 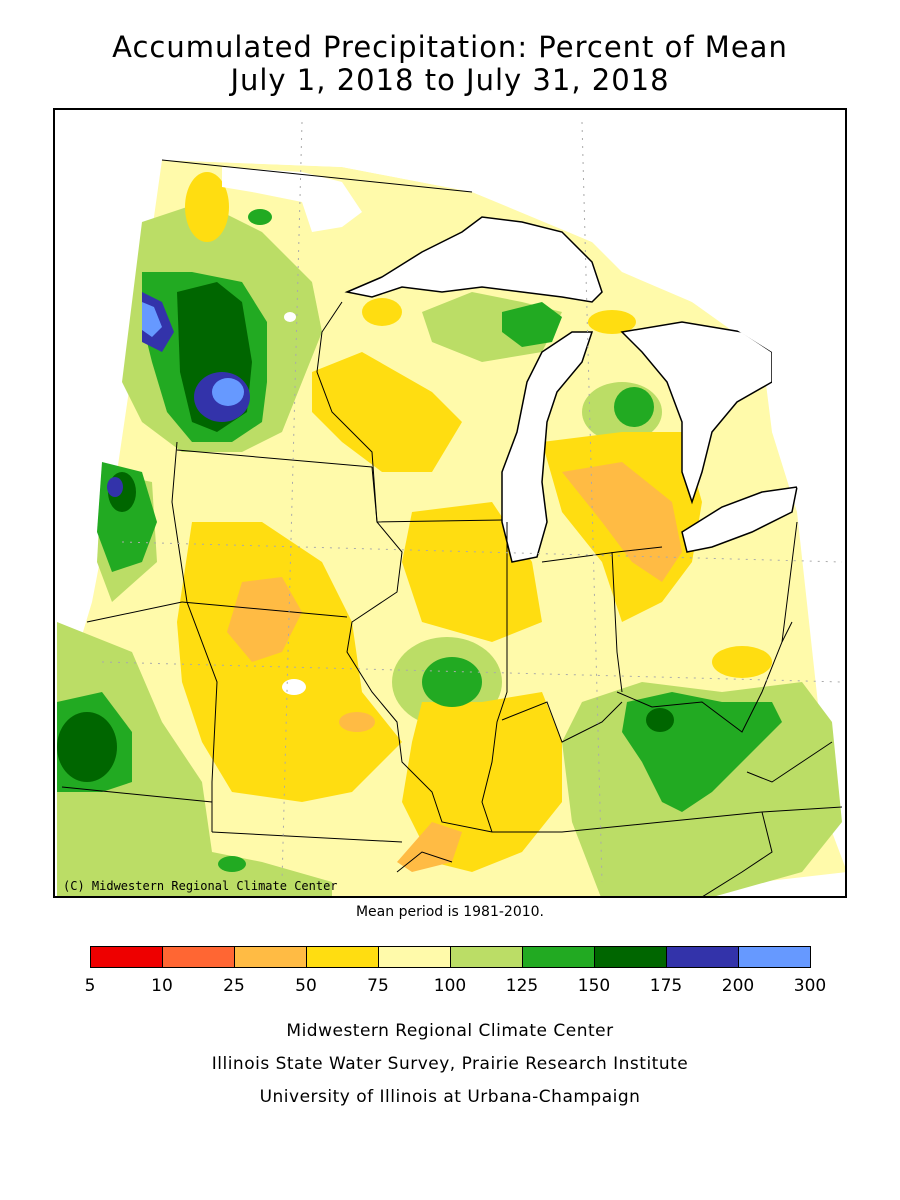 I want to click on legend-tick-label: 200, so click(x=738, y=986).